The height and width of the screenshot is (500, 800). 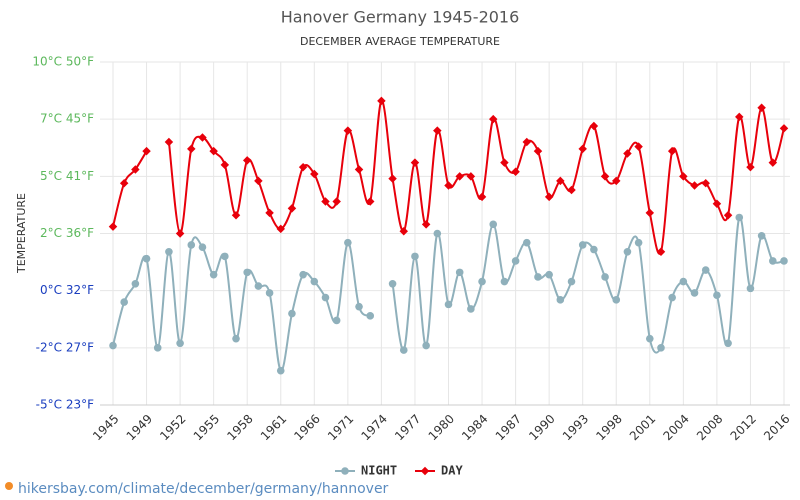 I want to click on x-tick-label: 1961, so click(x=273, y=427).